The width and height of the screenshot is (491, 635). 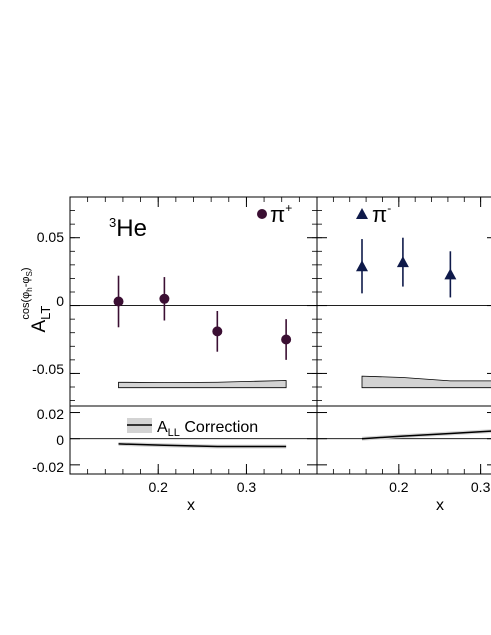 I want to click on legend-label-pi-plus: π+, so click(x=281, y=214).